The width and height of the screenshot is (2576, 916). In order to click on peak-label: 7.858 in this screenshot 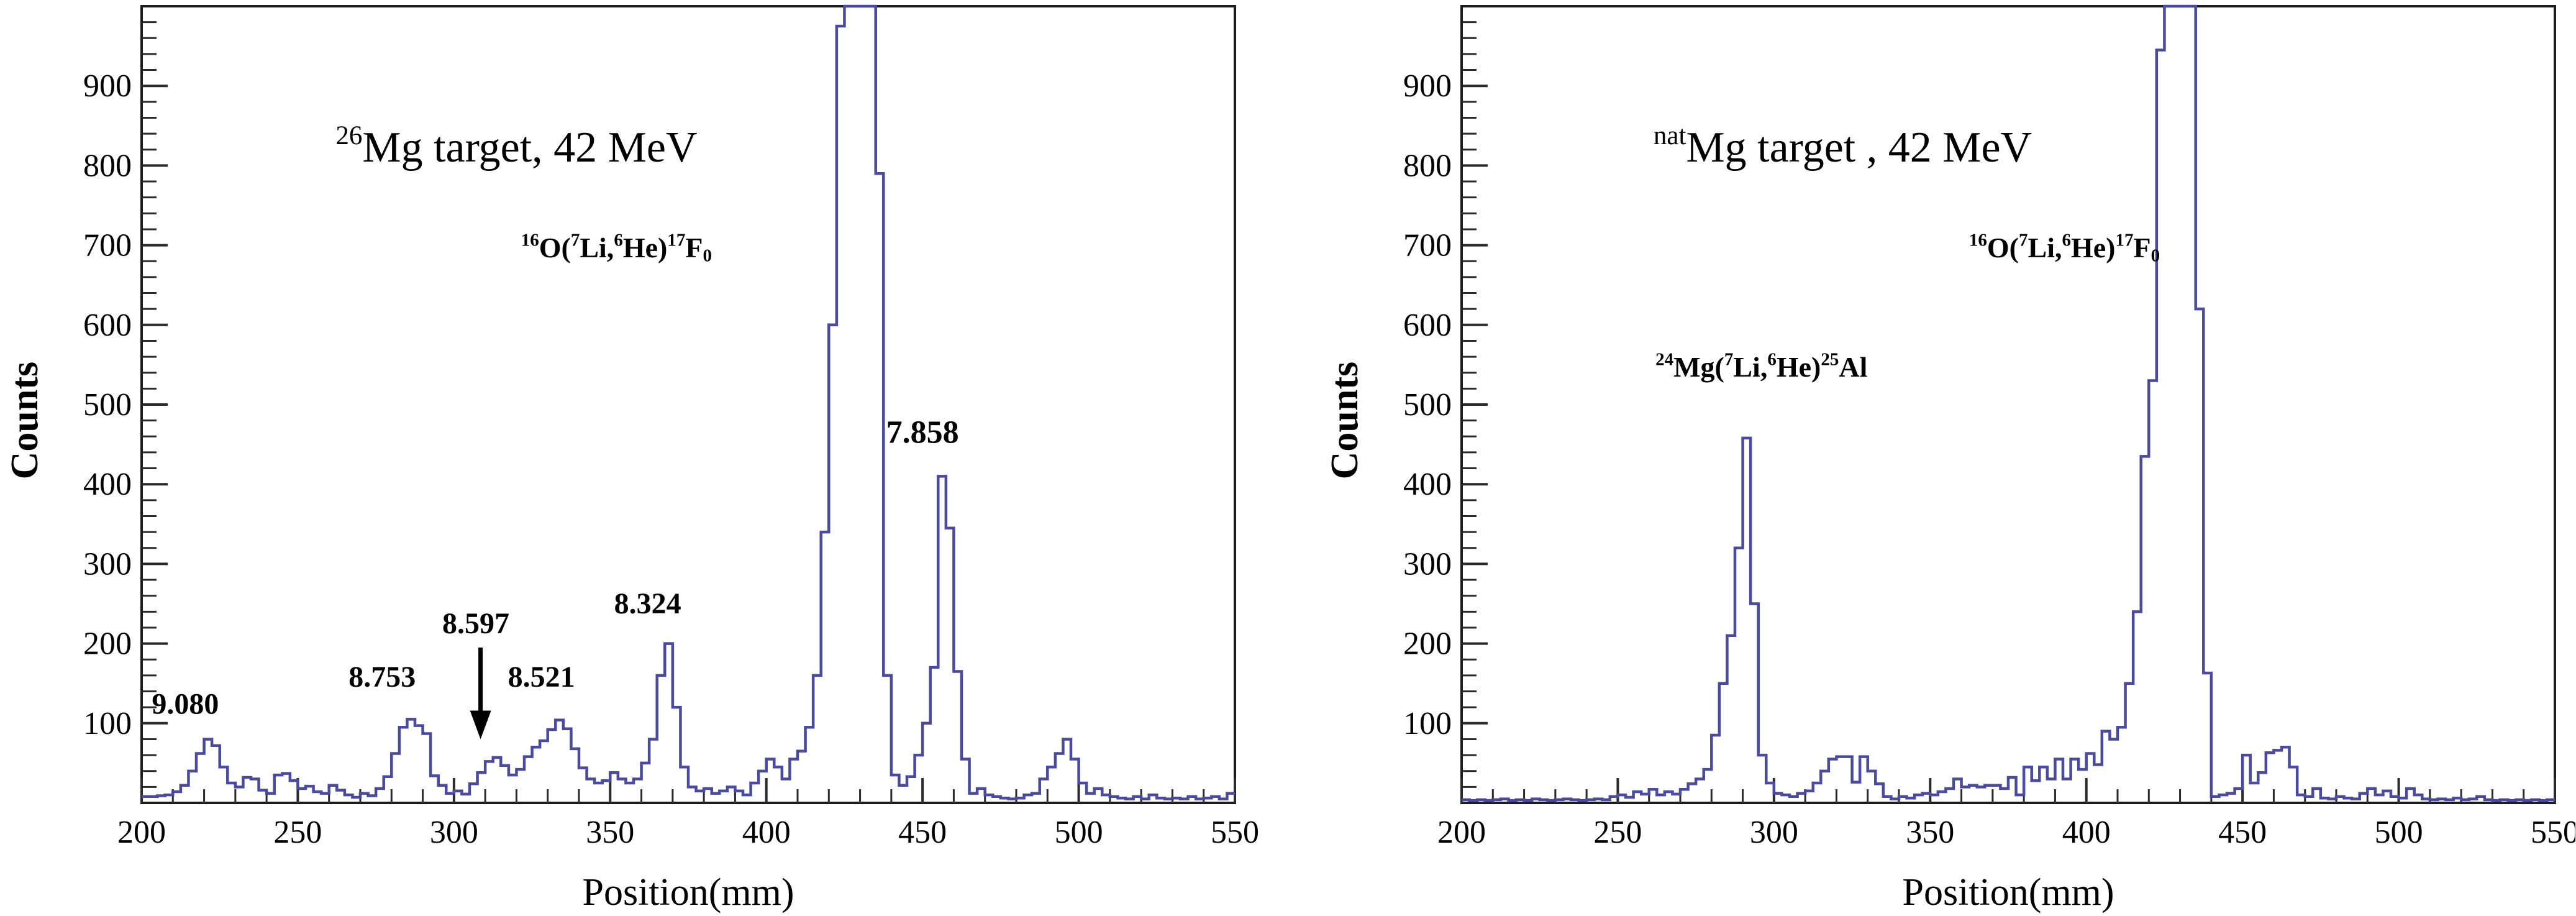, I will do `click(922, 433)`.